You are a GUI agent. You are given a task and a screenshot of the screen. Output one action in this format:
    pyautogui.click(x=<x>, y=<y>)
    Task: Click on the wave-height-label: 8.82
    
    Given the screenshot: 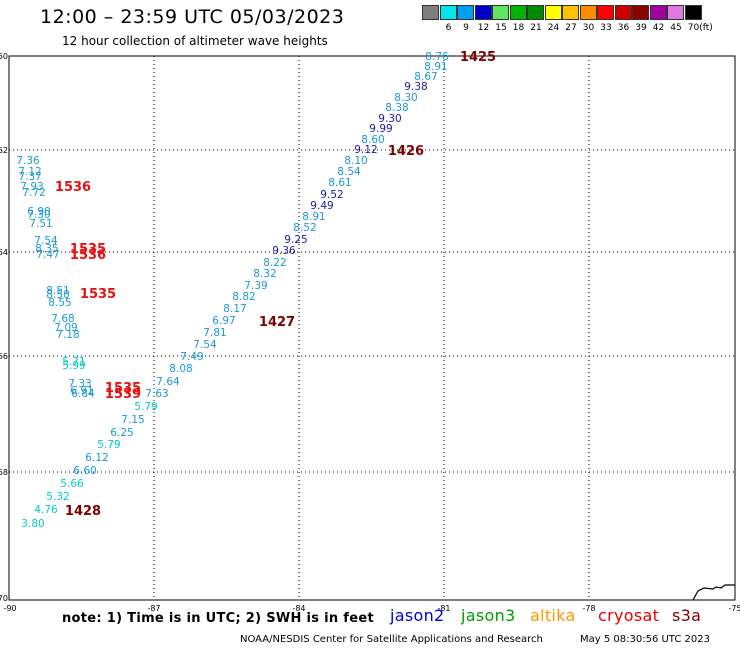 What is the action you would take?
    pyautogui.click(x=243, y=297)
    